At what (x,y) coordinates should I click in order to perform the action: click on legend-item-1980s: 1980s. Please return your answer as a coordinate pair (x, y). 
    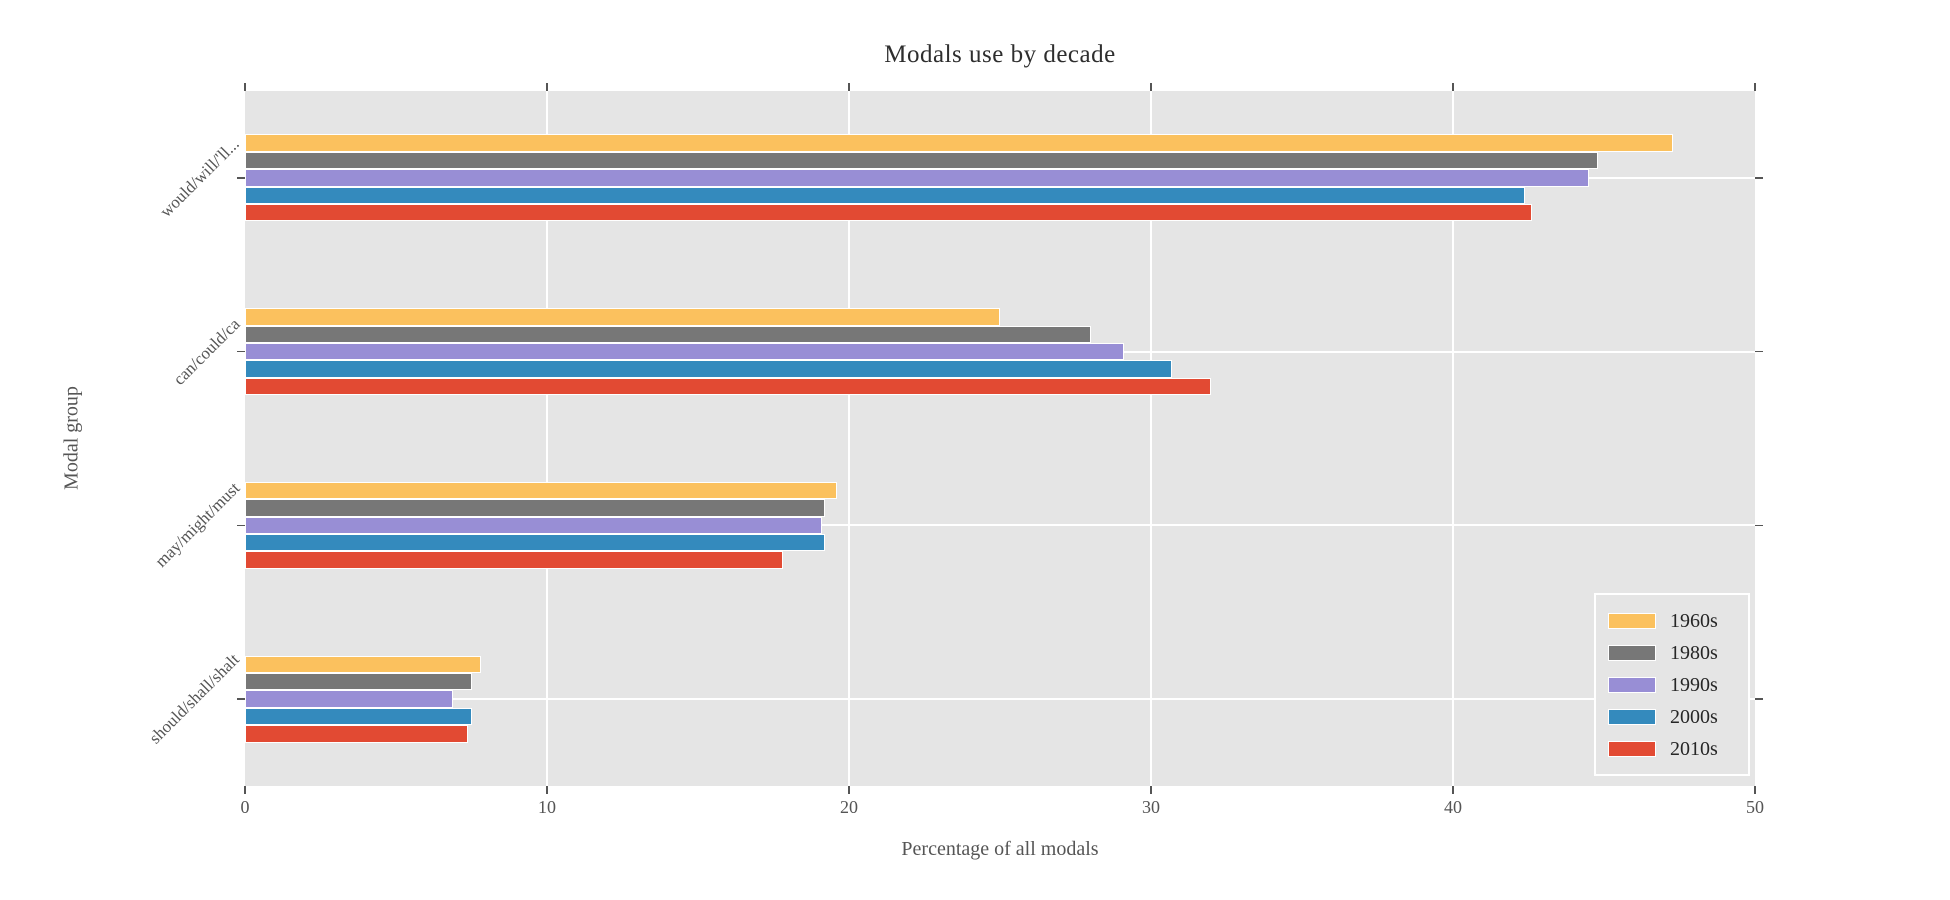
    Looking at the image, I should click on (1678, 653).